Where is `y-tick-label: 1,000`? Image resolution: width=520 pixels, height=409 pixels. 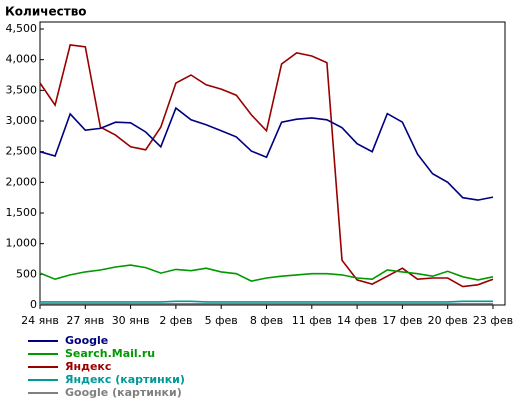
y-tick-label: 1,000 is located at coordinates (22, 243).